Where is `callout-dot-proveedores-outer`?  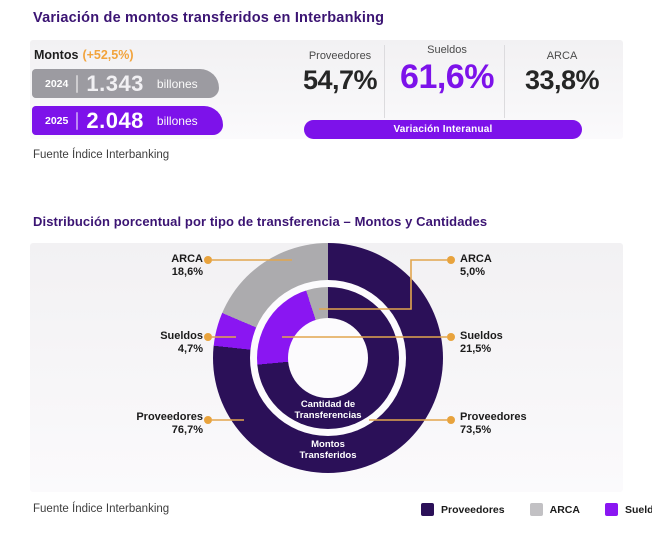 callout-dot-proveedores-outer is located at coordinates (208, 420).